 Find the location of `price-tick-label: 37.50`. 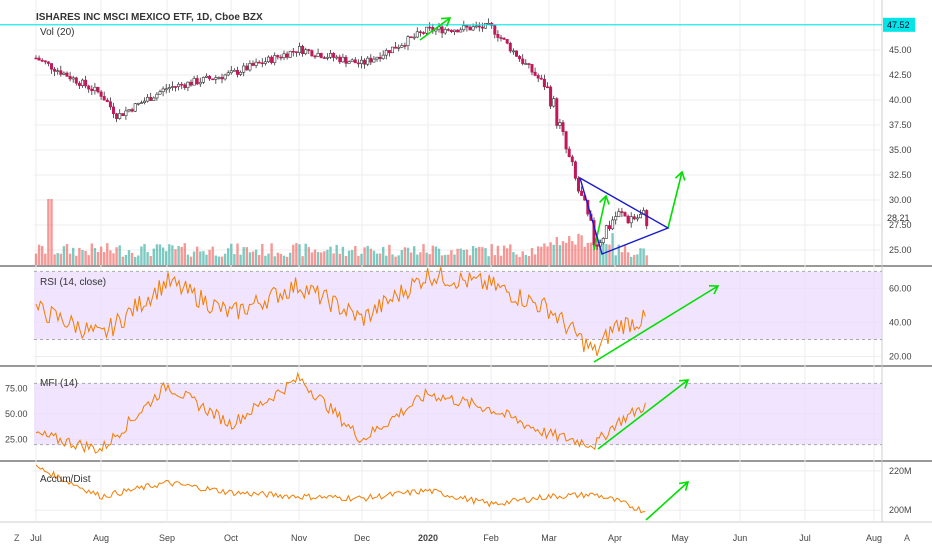

price-tick-label: 37.50 is located at coordinates (900, 125).